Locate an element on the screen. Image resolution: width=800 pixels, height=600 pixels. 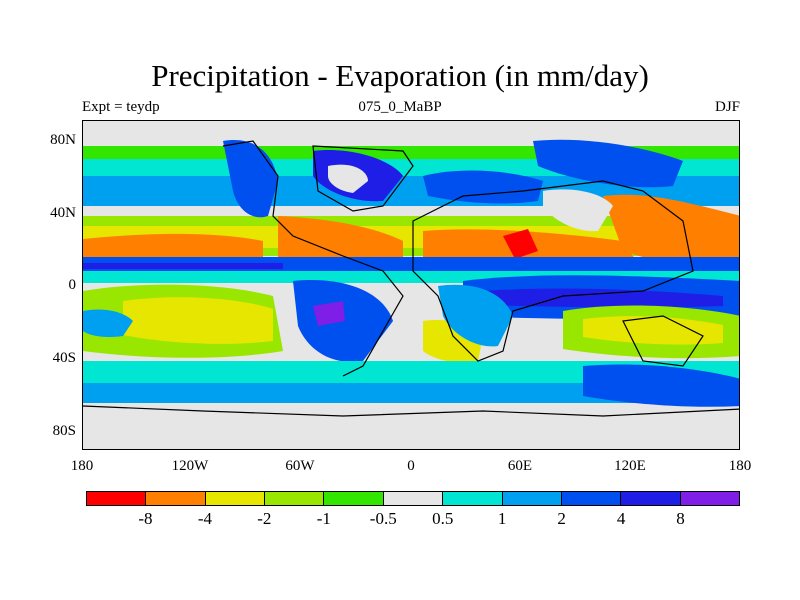
eurasia-wet is located at coordinates (483, 187).